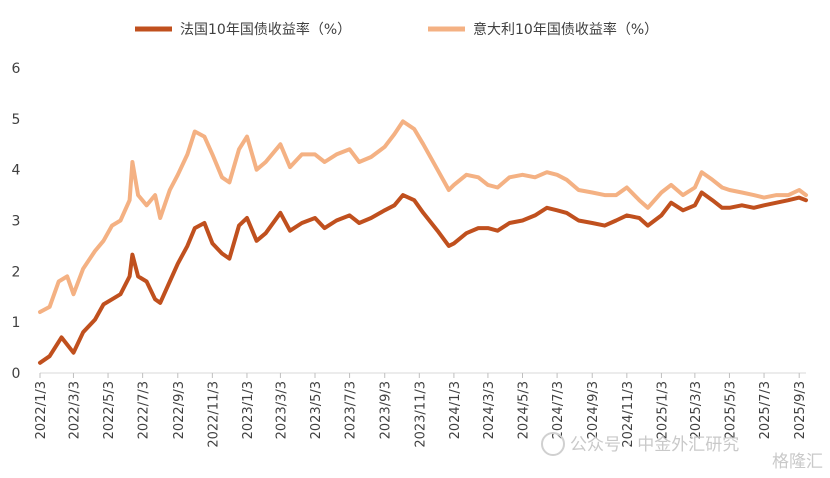 The height and width of the screenshot is (478, 830). I want to click on x-tick-label: 2025/7/3, so click(765, 410).